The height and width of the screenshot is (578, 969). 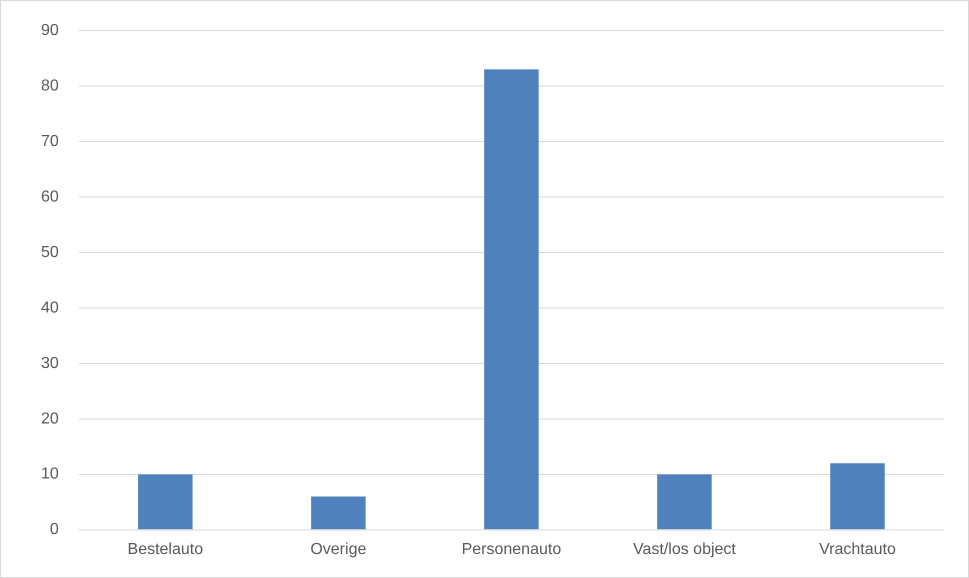 I want to click on y-tick-label: 70, so click(x=50, y=141).